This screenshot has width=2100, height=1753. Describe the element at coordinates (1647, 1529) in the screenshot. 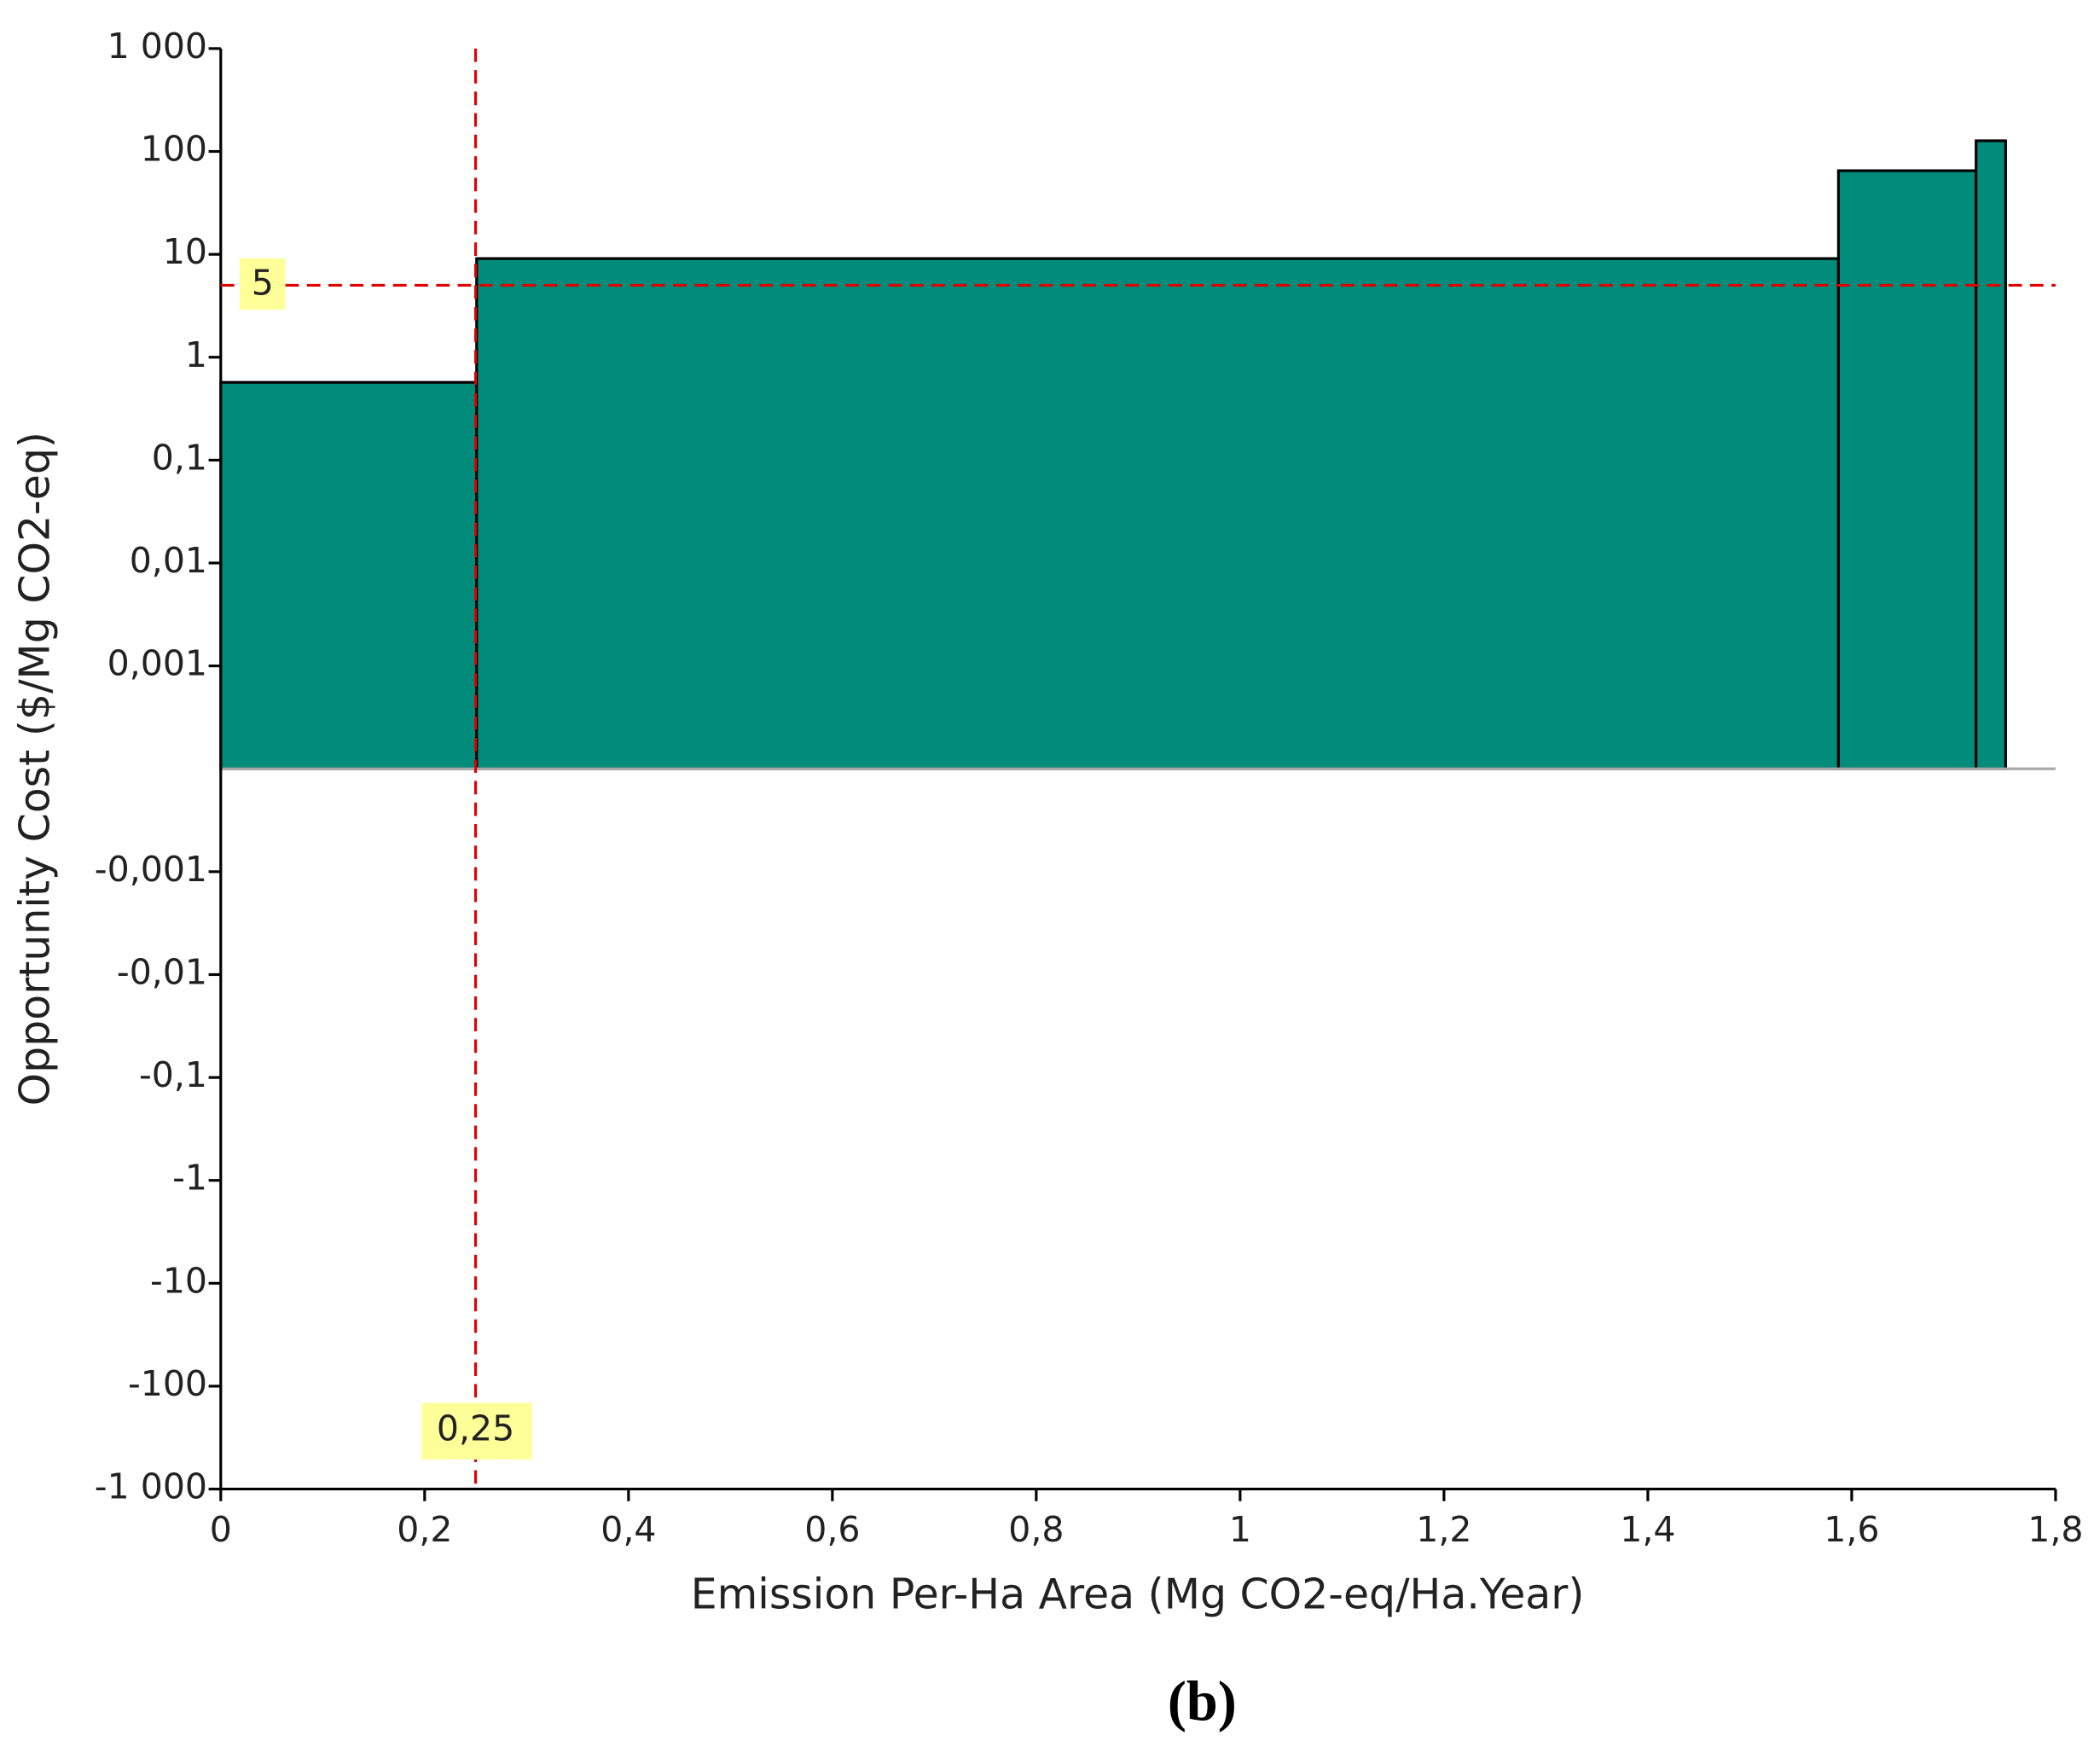

I see `x-tick-label: 1,4` at that location.